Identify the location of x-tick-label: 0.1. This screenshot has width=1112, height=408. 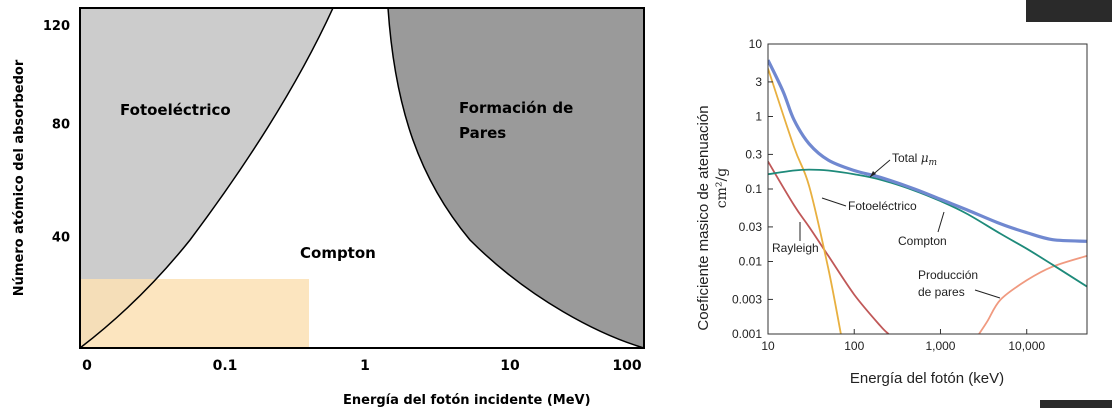
(225, 366).